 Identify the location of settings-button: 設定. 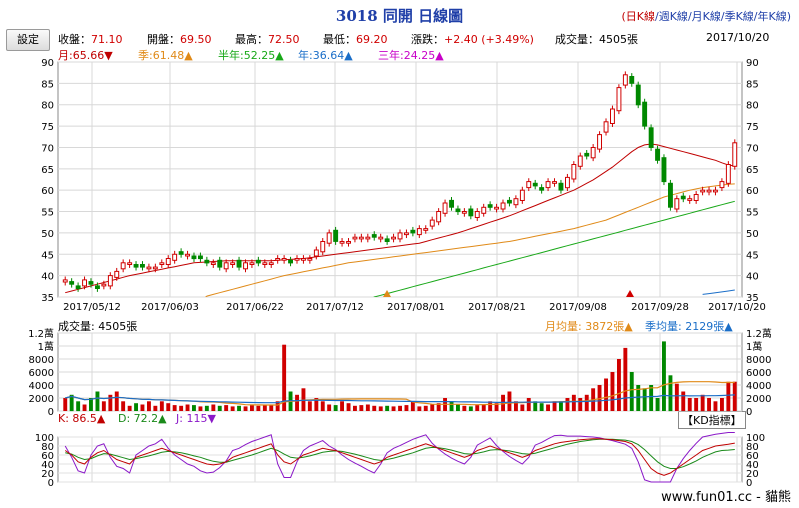
(28, 40).